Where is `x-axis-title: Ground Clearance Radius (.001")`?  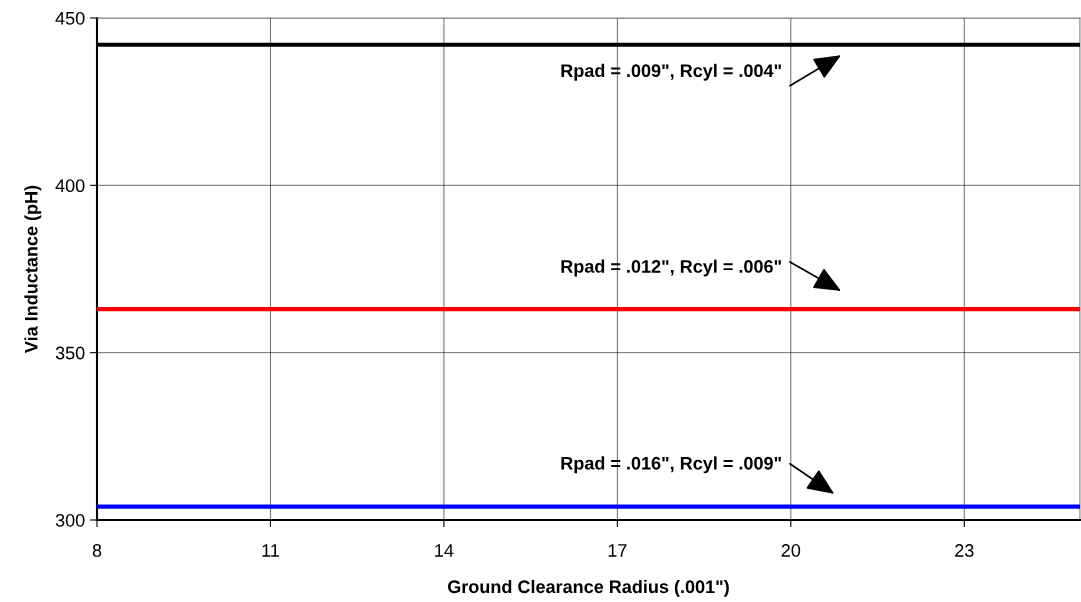 x-axis-title: Ground Clearance Radius (.001") is located at coordinates (588, 588).